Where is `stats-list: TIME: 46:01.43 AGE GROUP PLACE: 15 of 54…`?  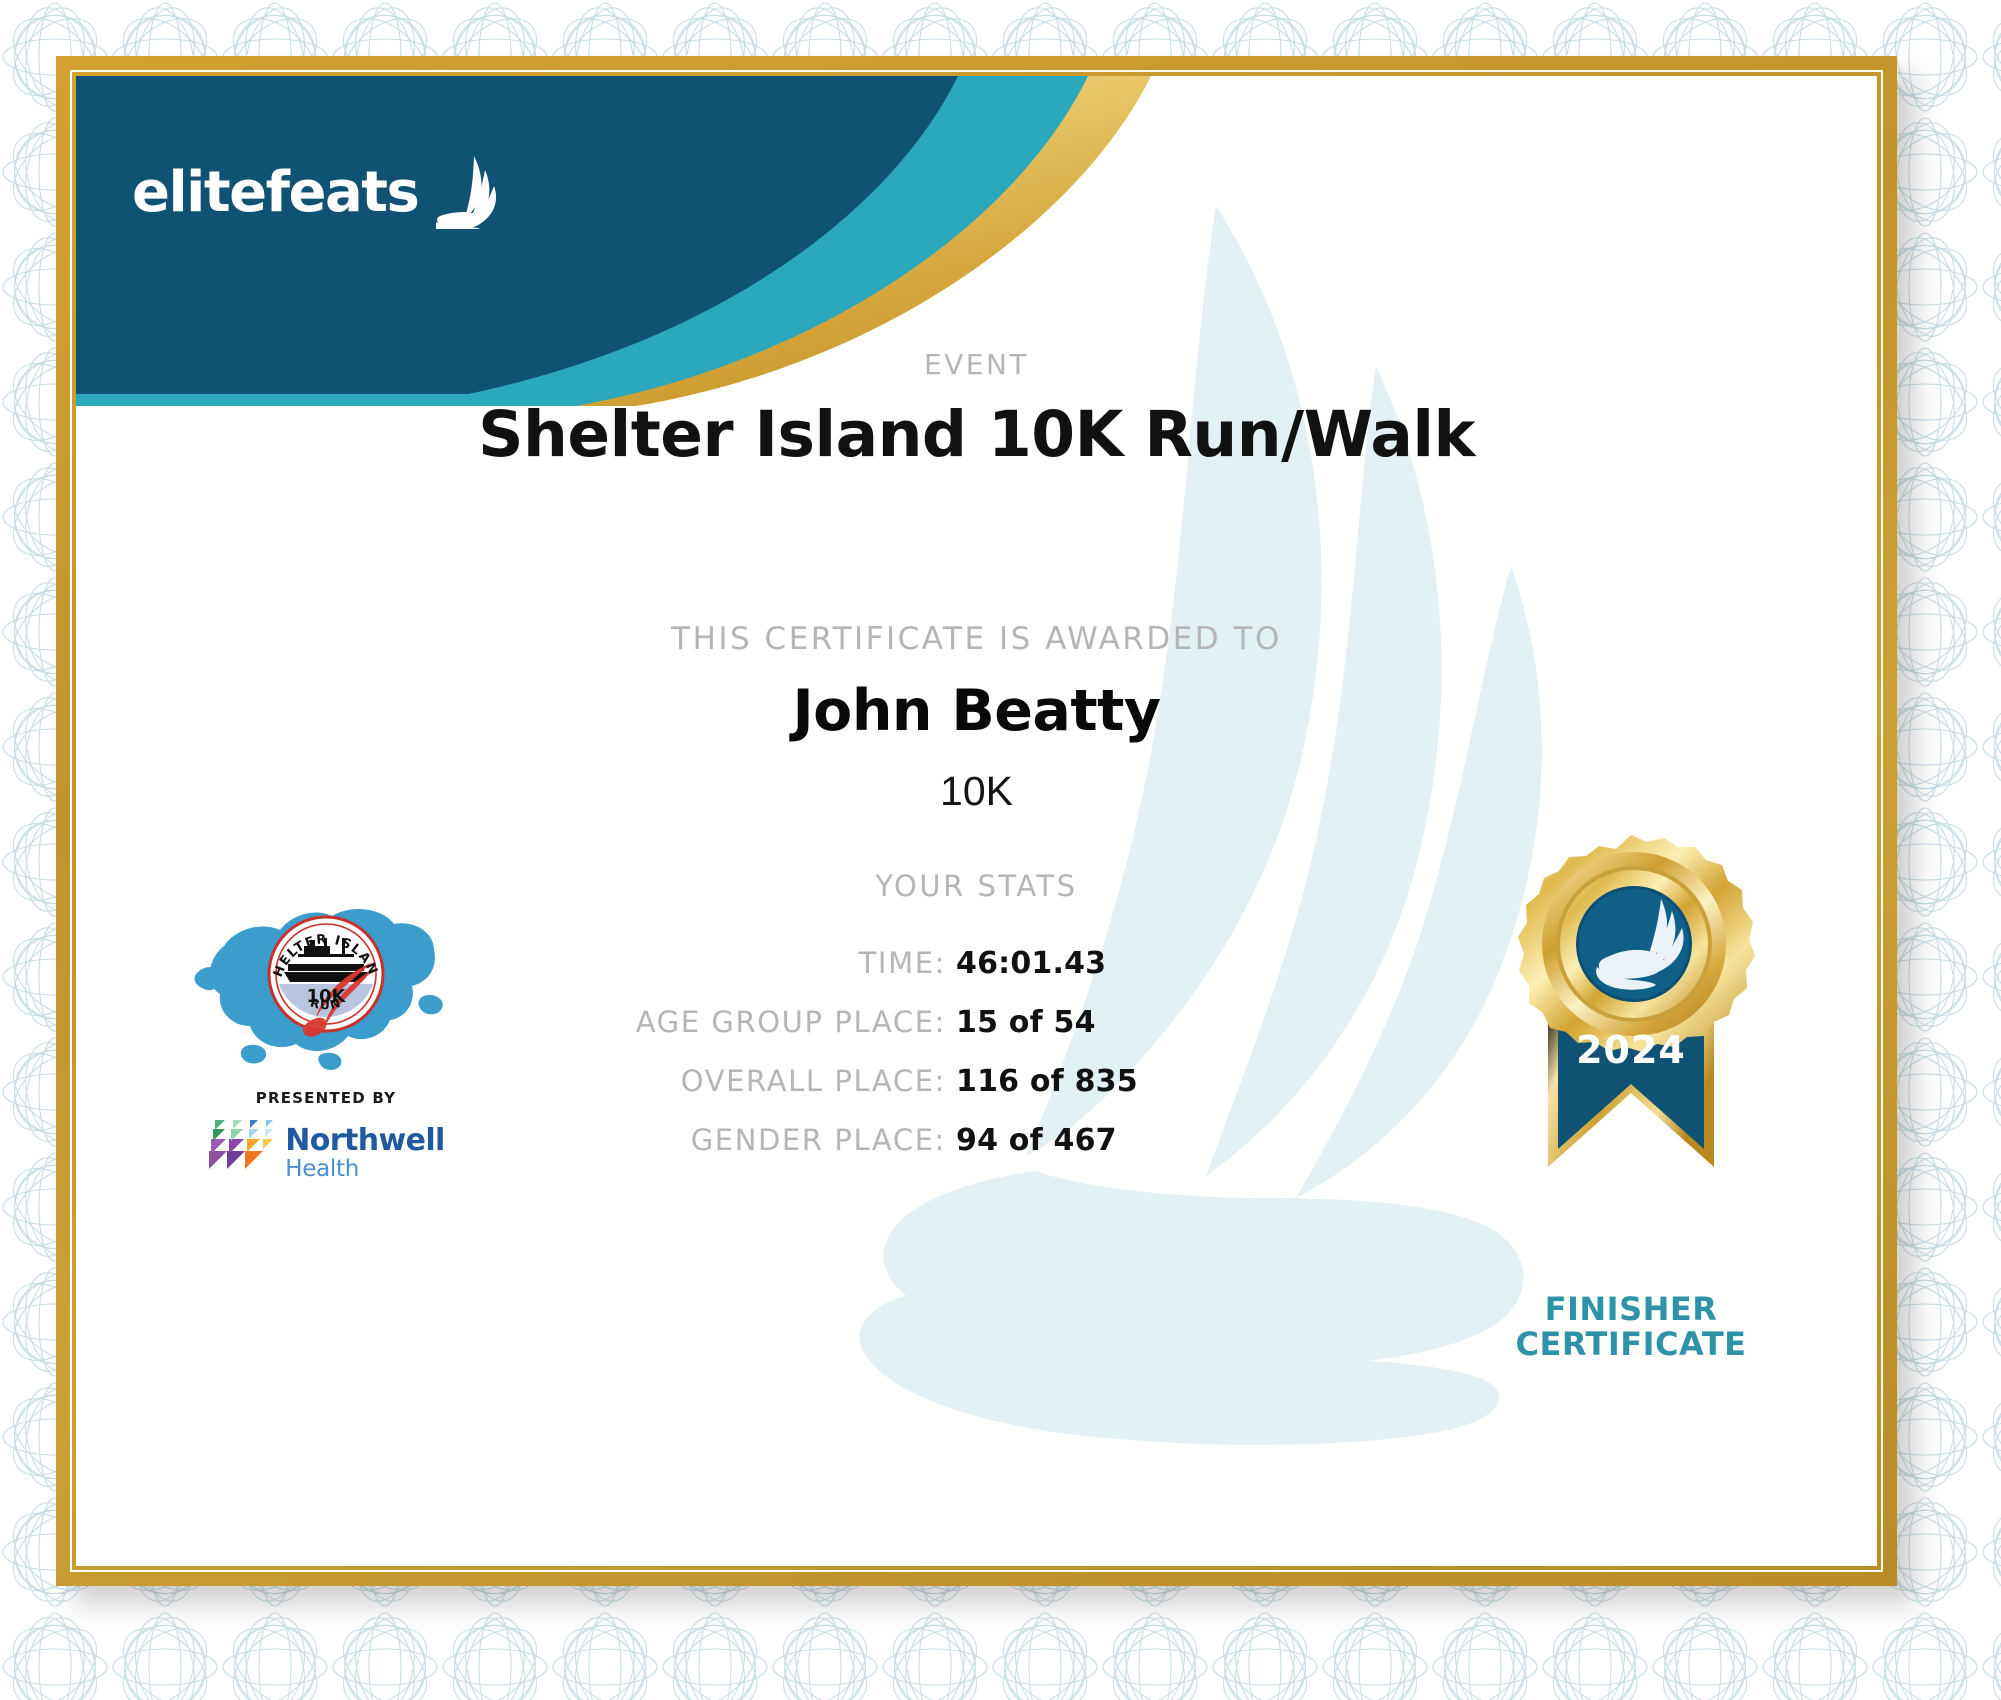
stats-list: TIME: 46:01.43 AGE GROUP PLACE: 15 of 54… is located at coordinates (886, 1064).